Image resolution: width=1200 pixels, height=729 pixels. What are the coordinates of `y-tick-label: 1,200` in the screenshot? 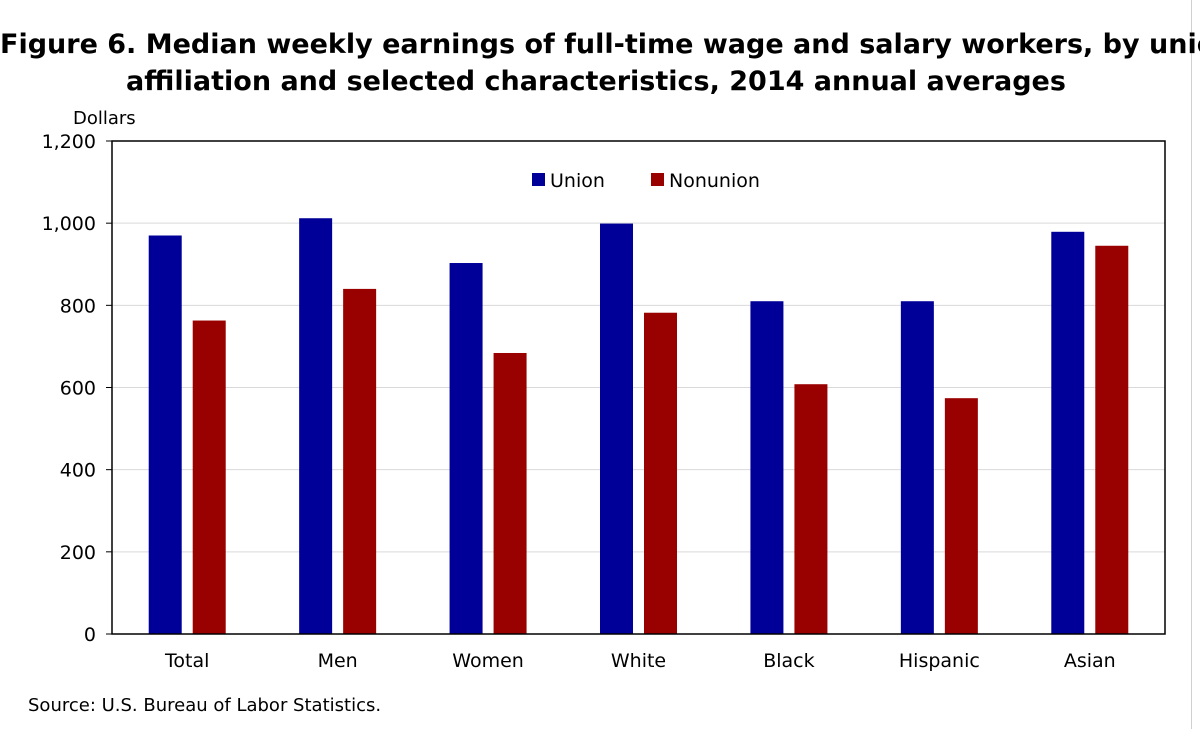 It's located at (69, 142).